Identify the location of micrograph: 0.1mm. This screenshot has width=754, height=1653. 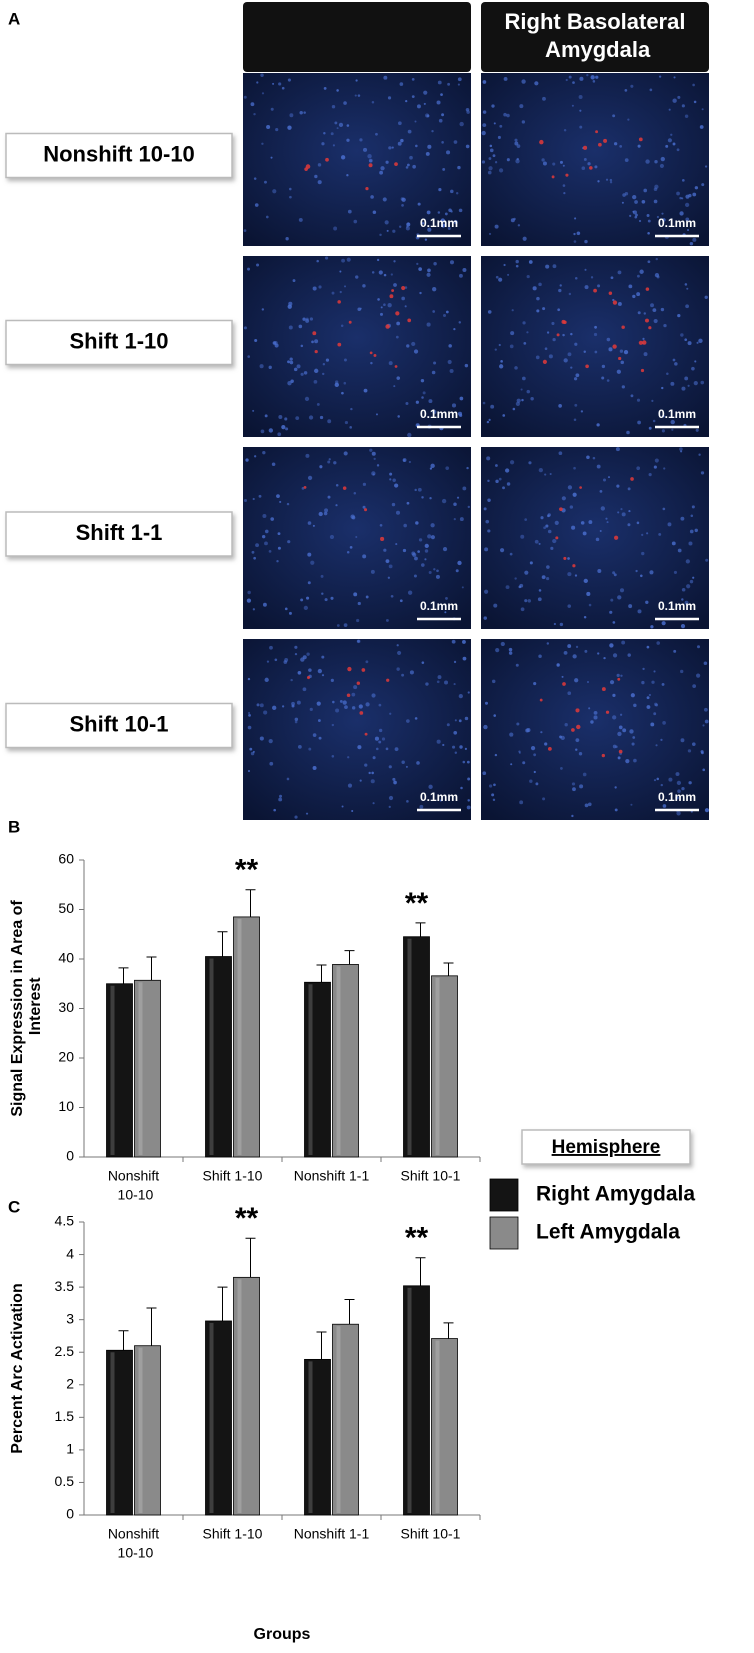
(357, 159).